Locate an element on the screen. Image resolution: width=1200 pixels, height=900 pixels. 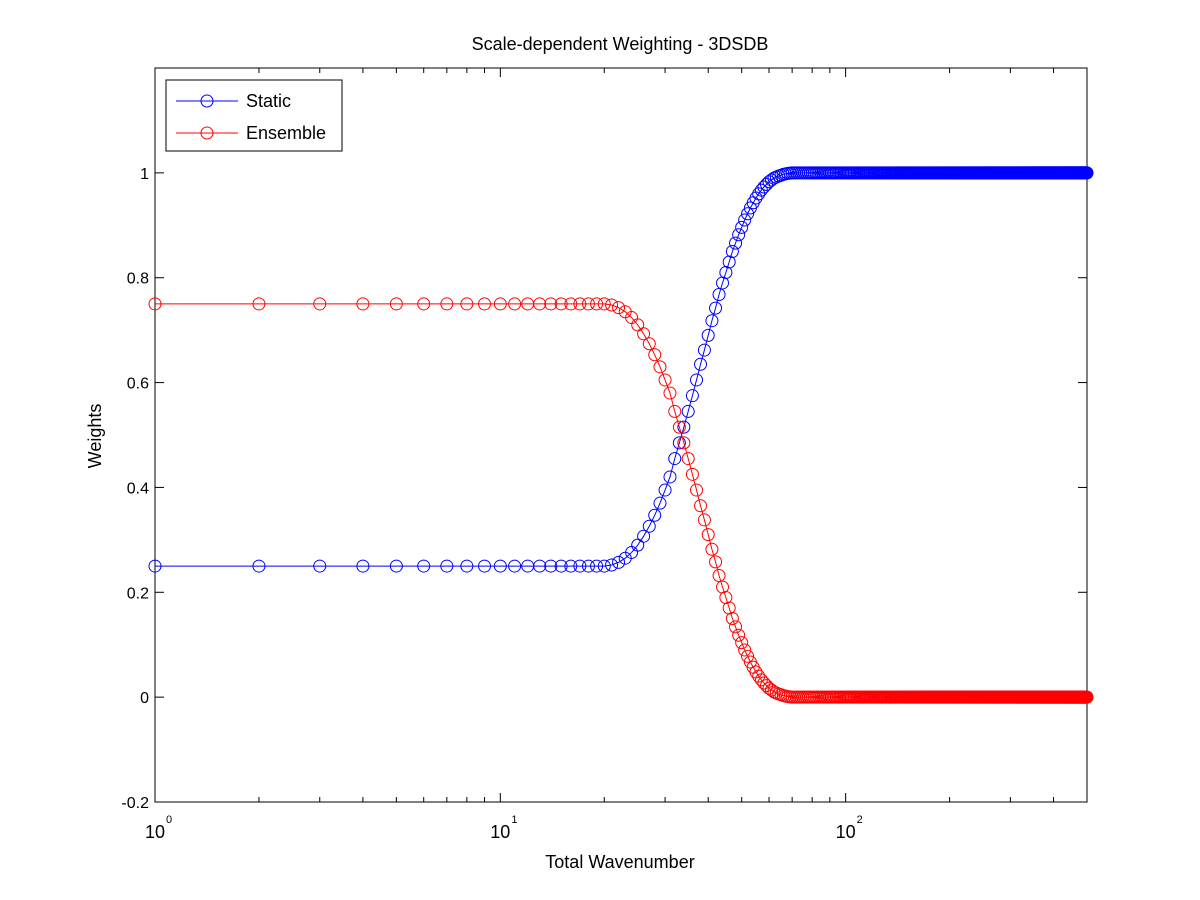
legend-label: Ensemble is located at coordinates (286, 133).